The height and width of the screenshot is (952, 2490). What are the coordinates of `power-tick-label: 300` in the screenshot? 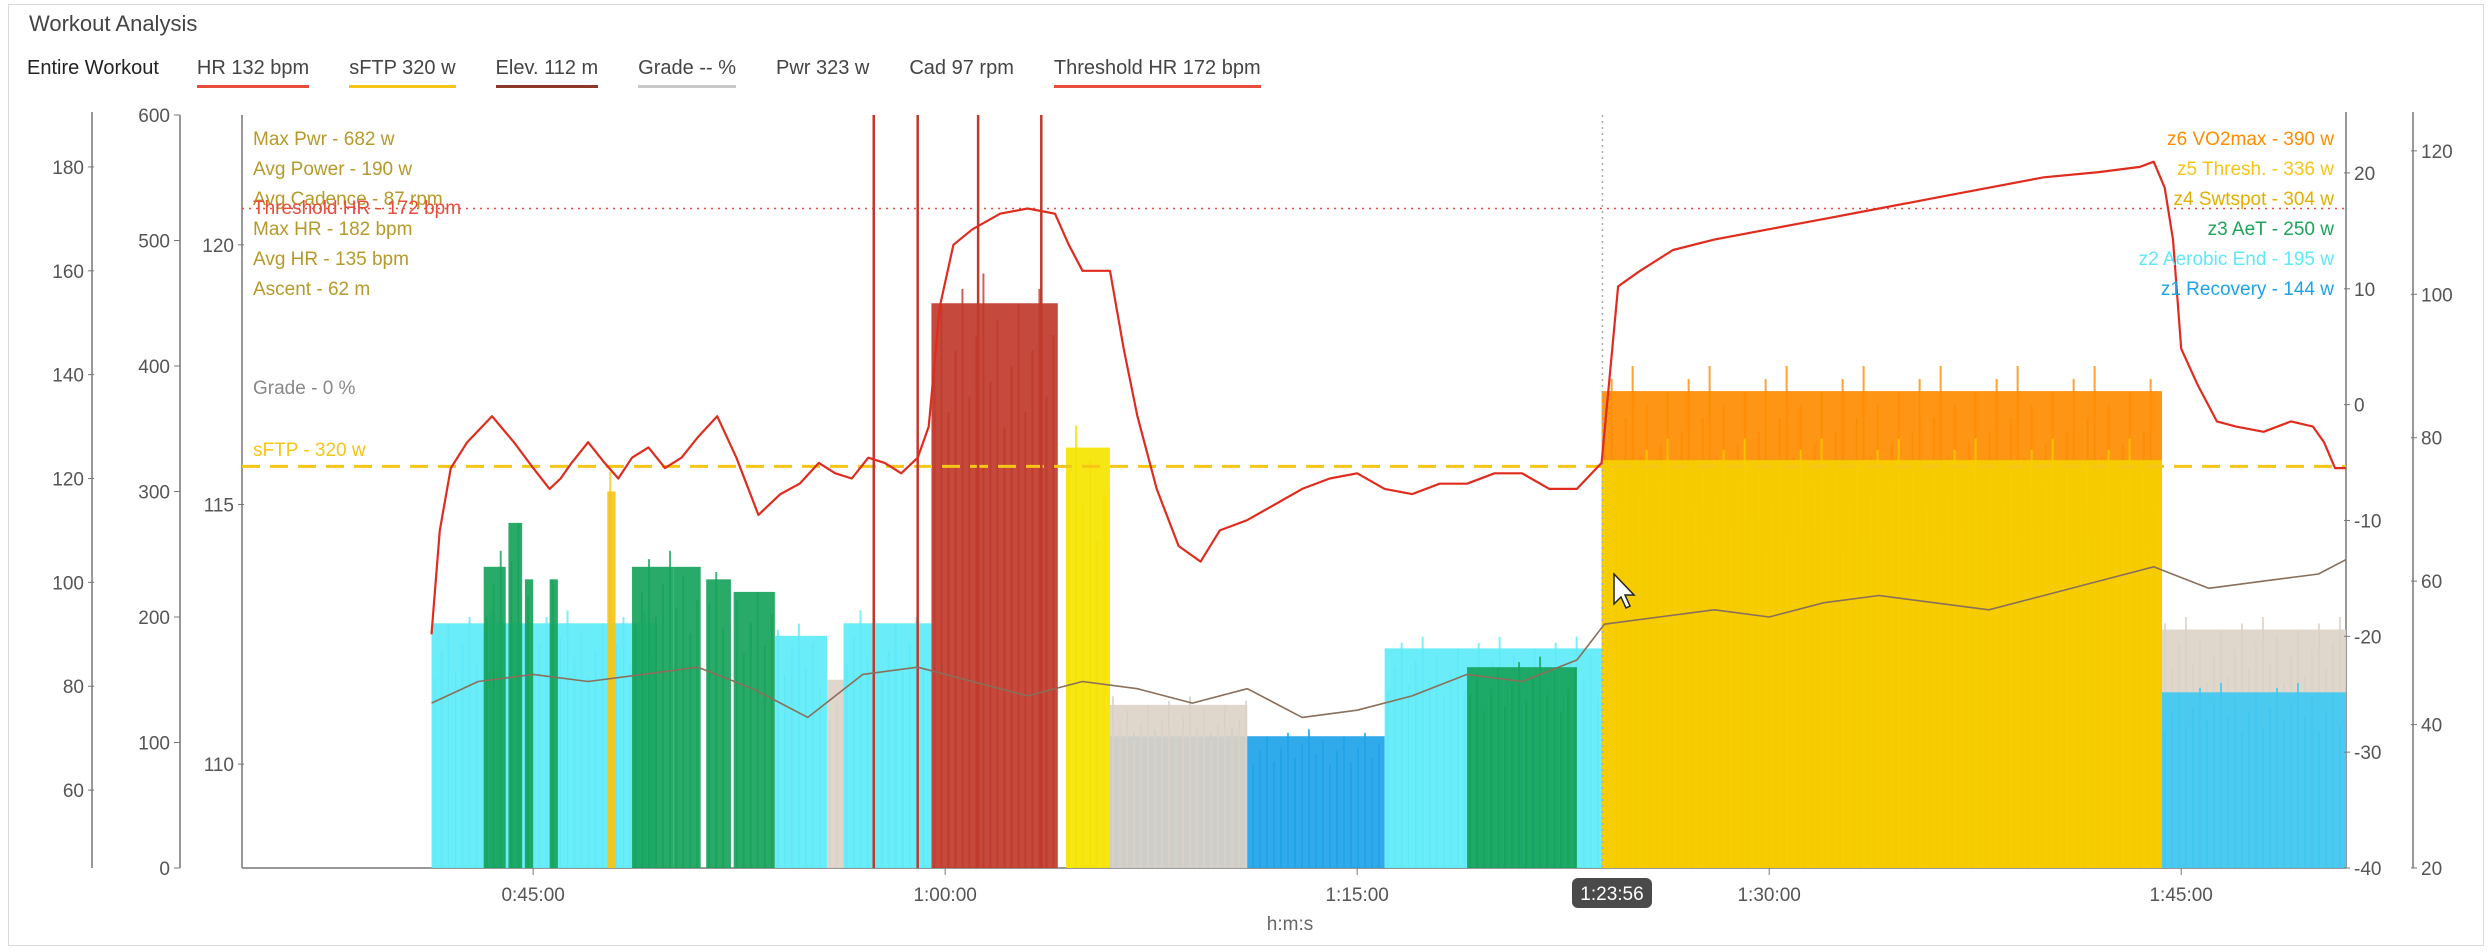 It's located at (154, 493).